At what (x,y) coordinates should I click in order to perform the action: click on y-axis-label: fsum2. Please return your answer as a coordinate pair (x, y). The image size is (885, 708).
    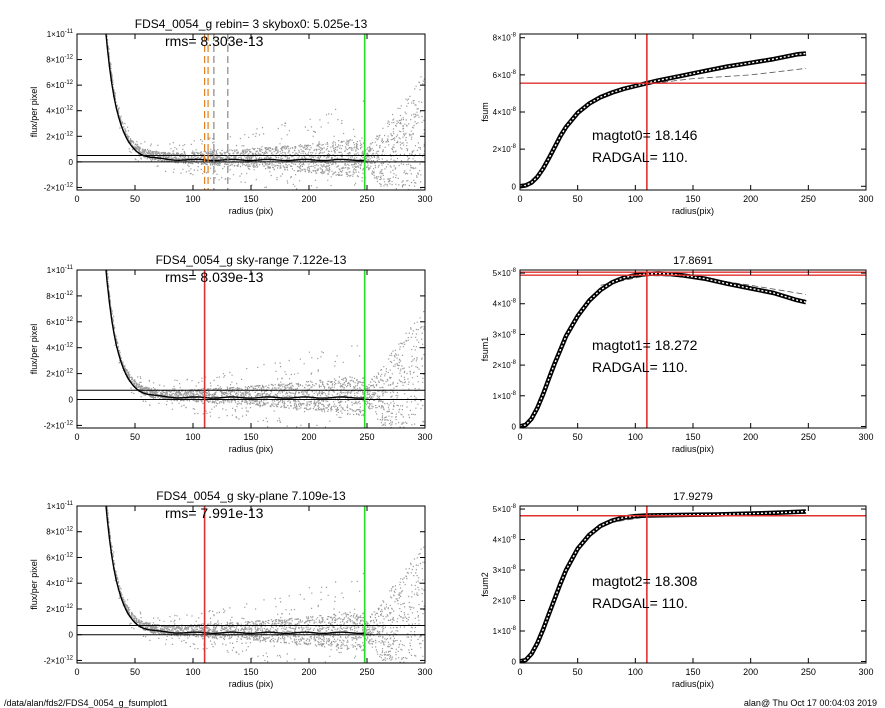
    Looking at the image, I should click on (485, 584).